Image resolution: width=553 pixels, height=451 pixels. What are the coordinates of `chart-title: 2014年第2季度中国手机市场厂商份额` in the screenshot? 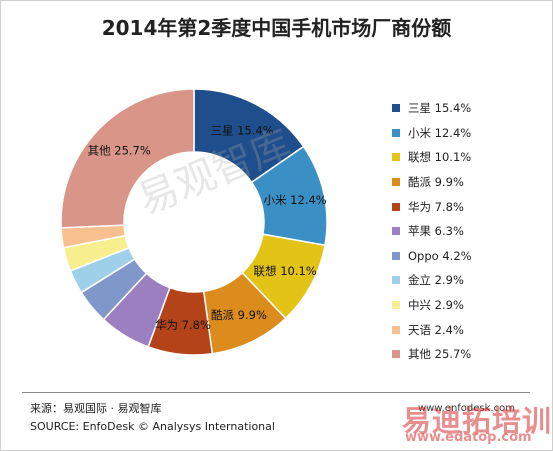 It's located at (276, 28).